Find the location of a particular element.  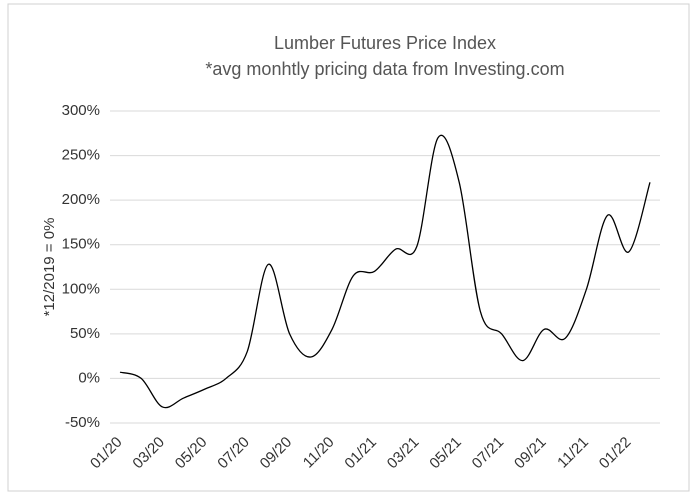

y-tick-label: -50% is located at coordinates (82, 422).